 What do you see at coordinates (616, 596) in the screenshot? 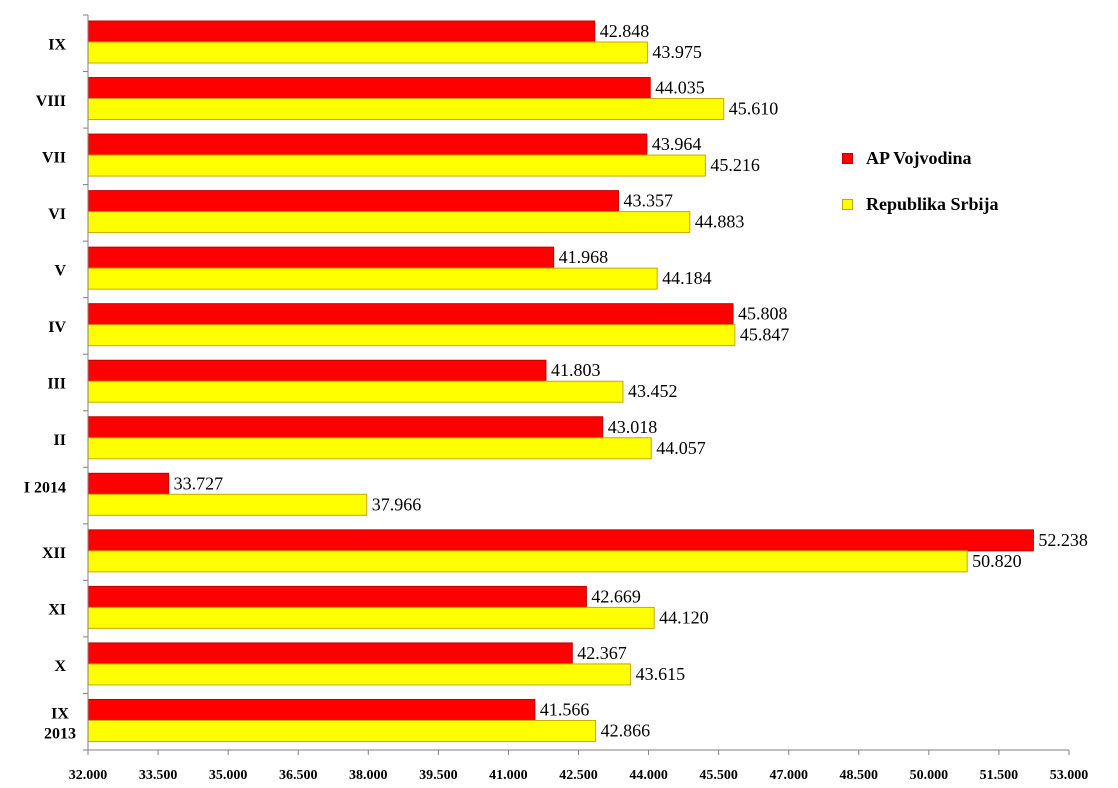
I see `data-label: 42.669` at bounding box center [616, 596].